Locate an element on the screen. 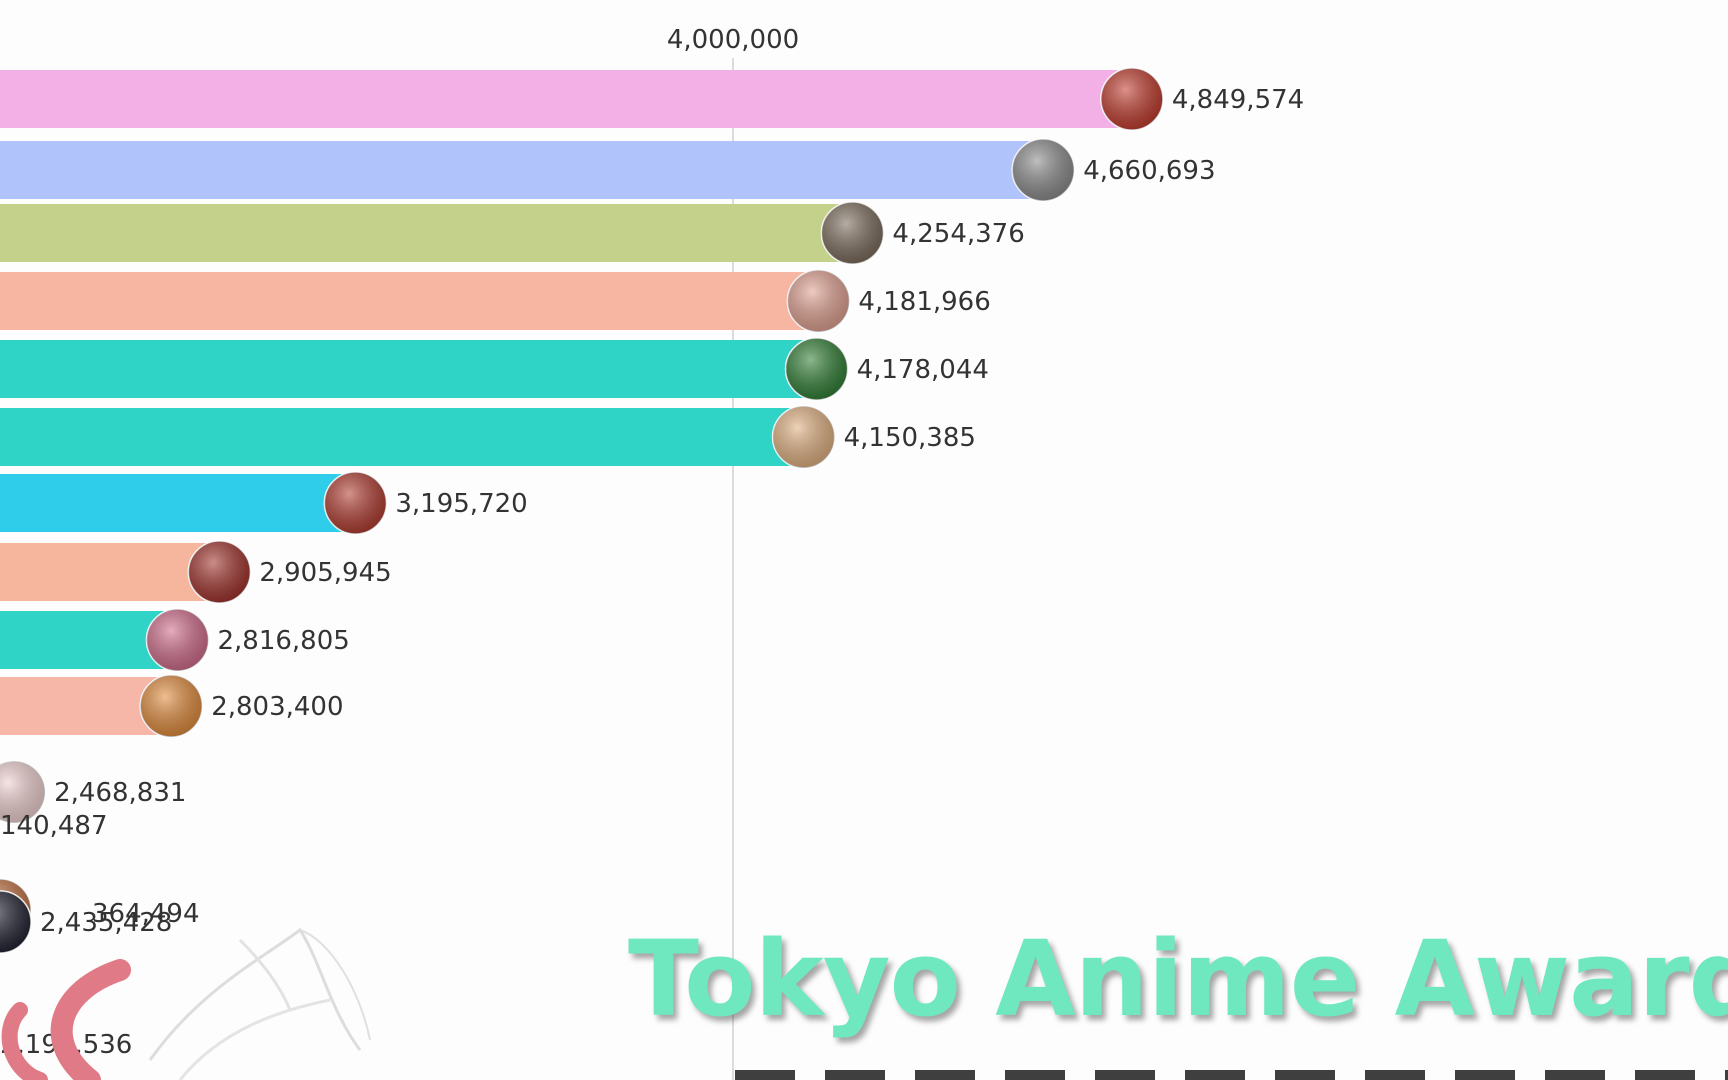 Image resolution: width=1728 pixels, height=1080 pixels. value-label-5: 4,178,044 is located at coordinates (923, 370).